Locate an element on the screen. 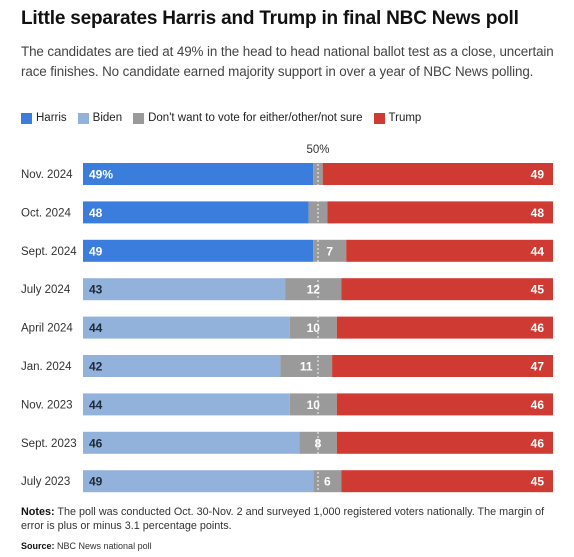  bar-dem-july-2024 is located at coordinates (184, 289).